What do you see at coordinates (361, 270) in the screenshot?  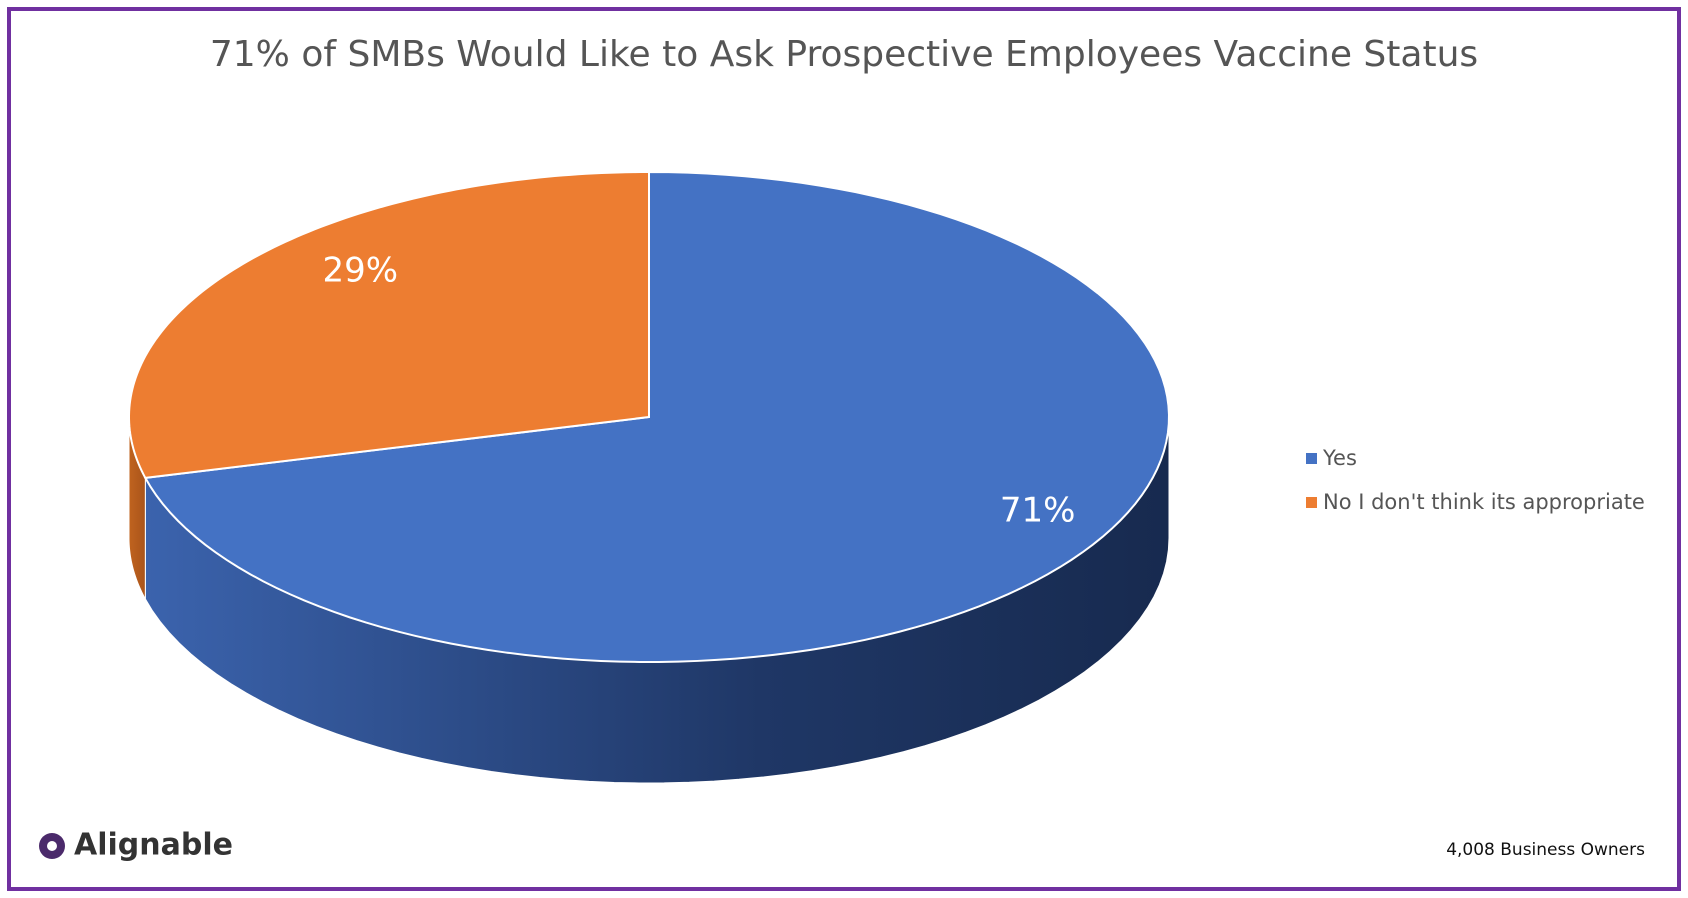 I see `data-label: 29%` at bounding box center [361, 270].